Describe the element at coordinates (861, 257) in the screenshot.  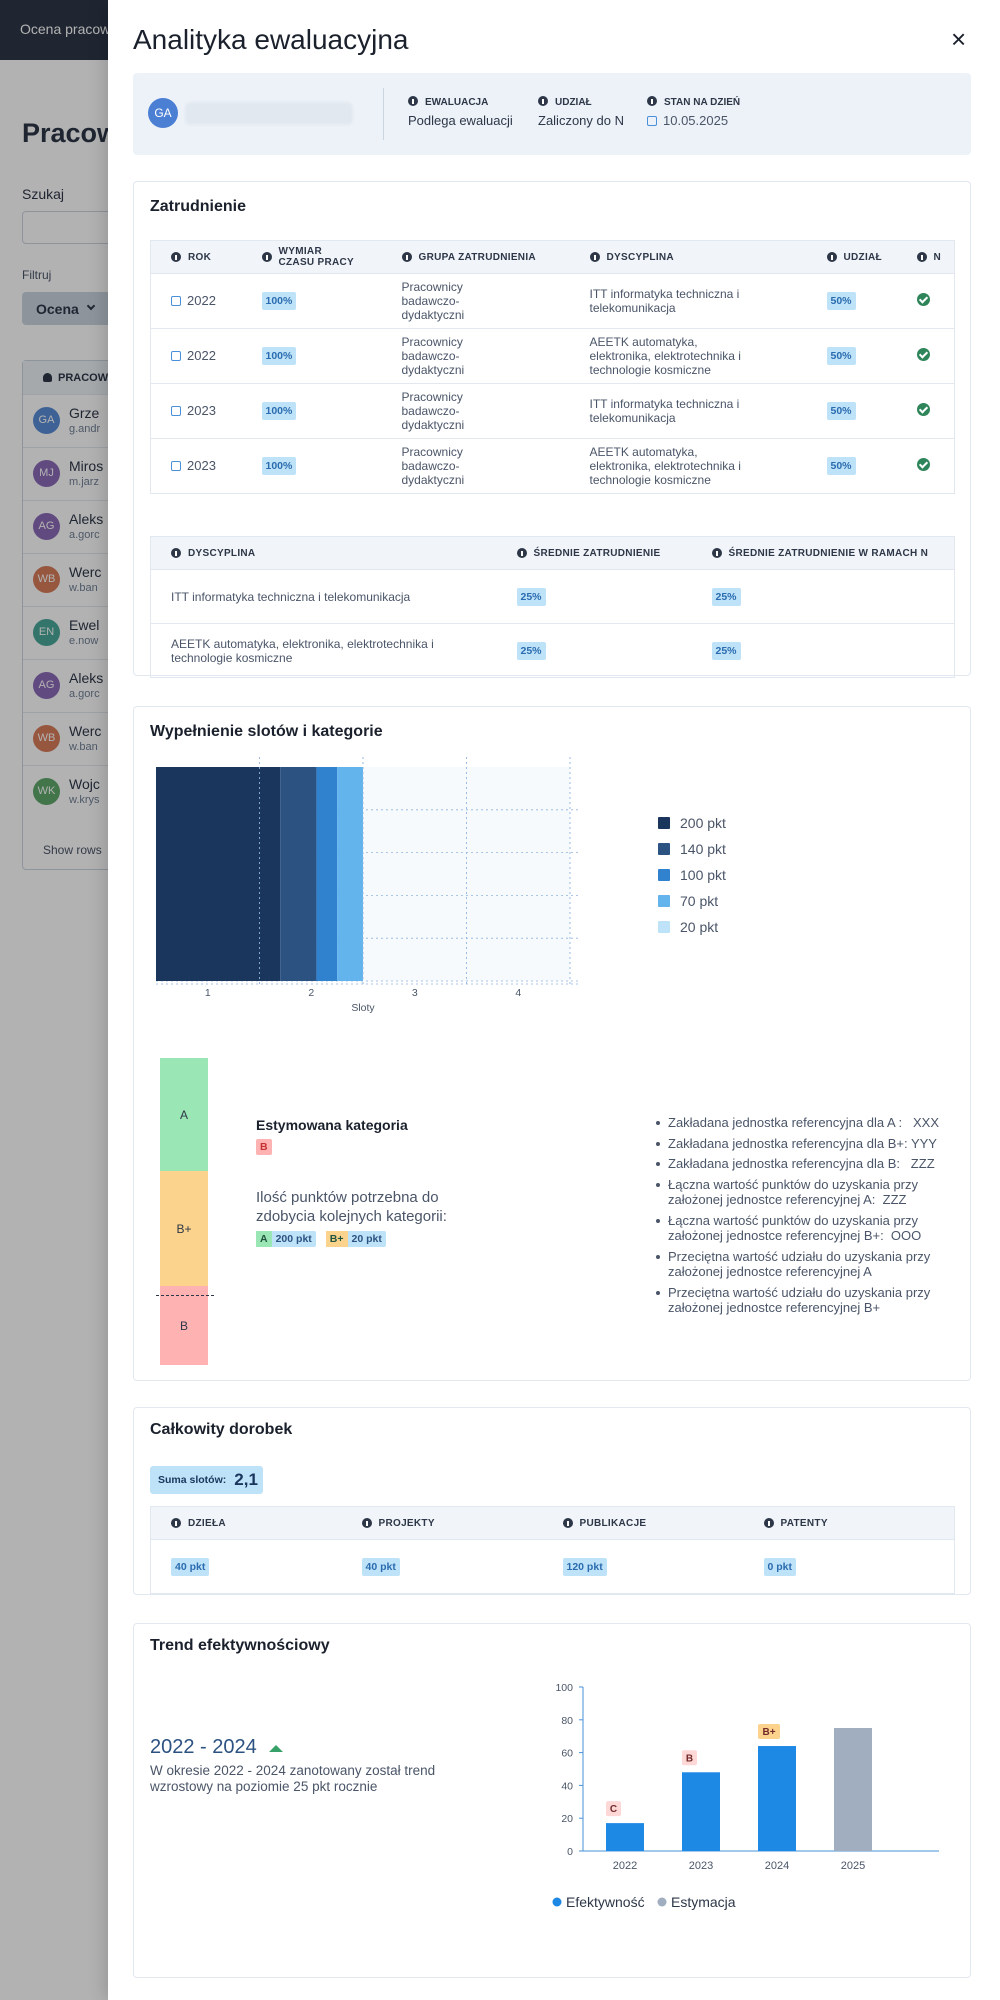
I see `header-cell: UDZIAŁ` at that location.